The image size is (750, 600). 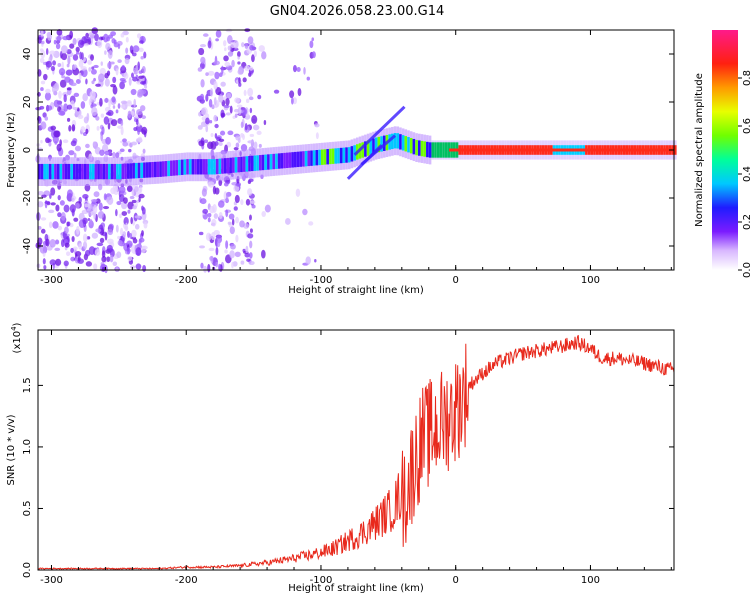 I want to click on snr-y-tick-label: 0.5, so click(x=27, y=509).